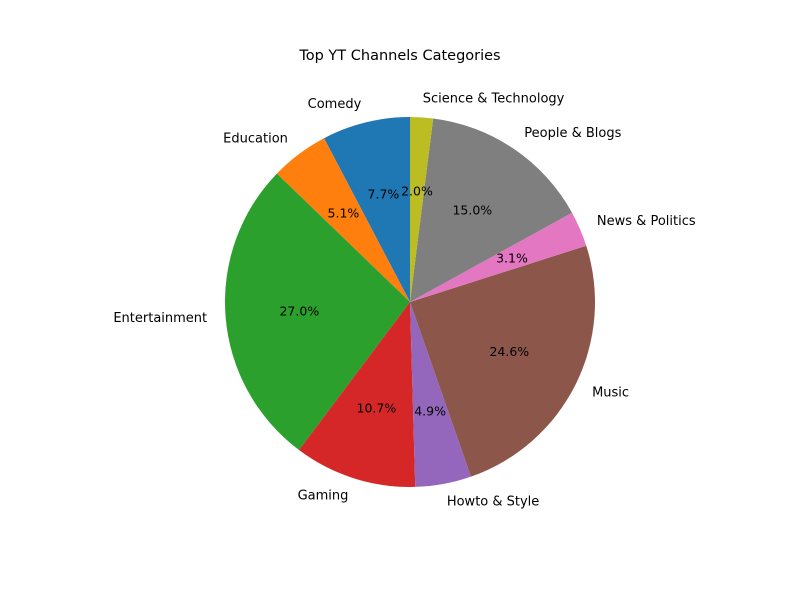 Image resolution: width=800 pixels, height=600 pixels. I want to click on pie-slice-education, so click(343, 220).